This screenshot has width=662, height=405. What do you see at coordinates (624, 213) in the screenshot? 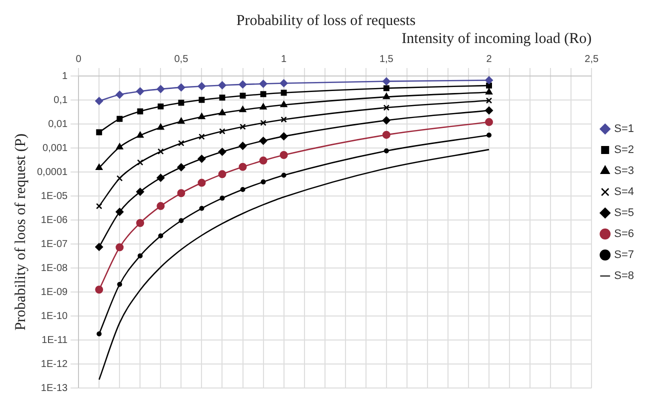
I see `legend-label: S=5` at bounding box center [624, 213].